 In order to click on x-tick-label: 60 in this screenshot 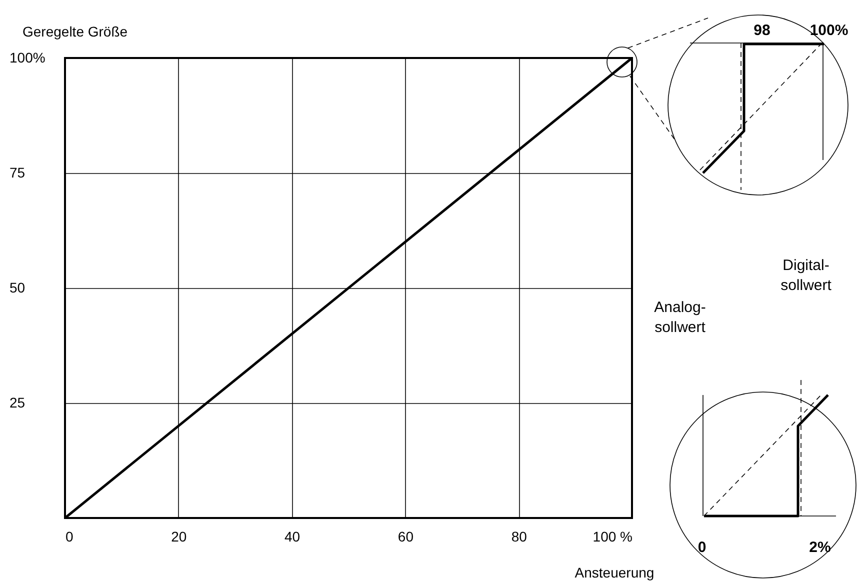, I will do `click(406, 536)`.